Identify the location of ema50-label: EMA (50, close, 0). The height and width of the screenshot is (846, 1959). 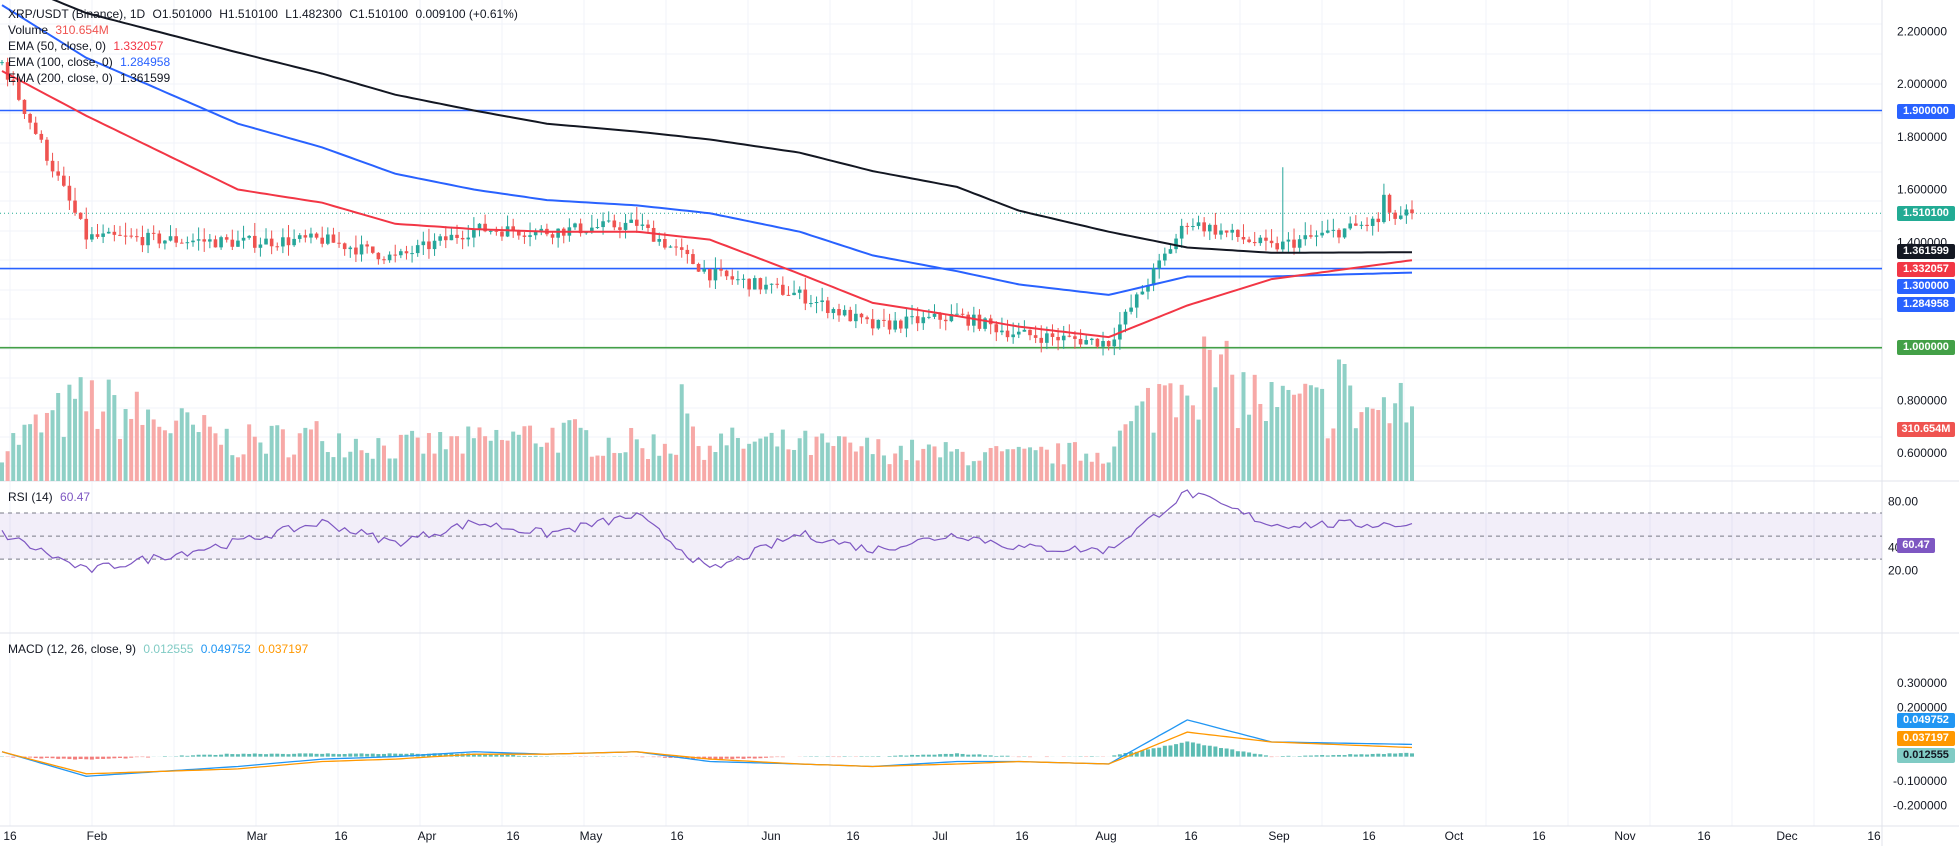
(57, 46).